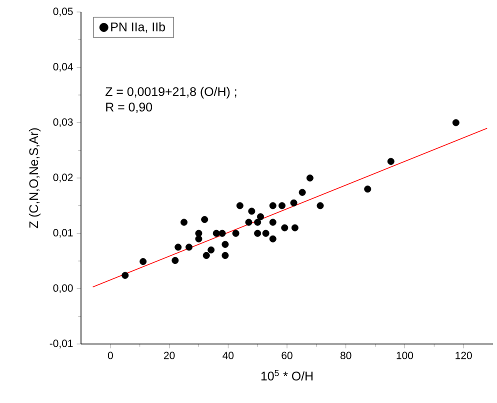 The image size is (497, 403). What do you see at coordinates (287, 375) in the screenshot?
I see `x-axis-title: 10$^{5}$ * O/H` at bounding box center [287, 375].